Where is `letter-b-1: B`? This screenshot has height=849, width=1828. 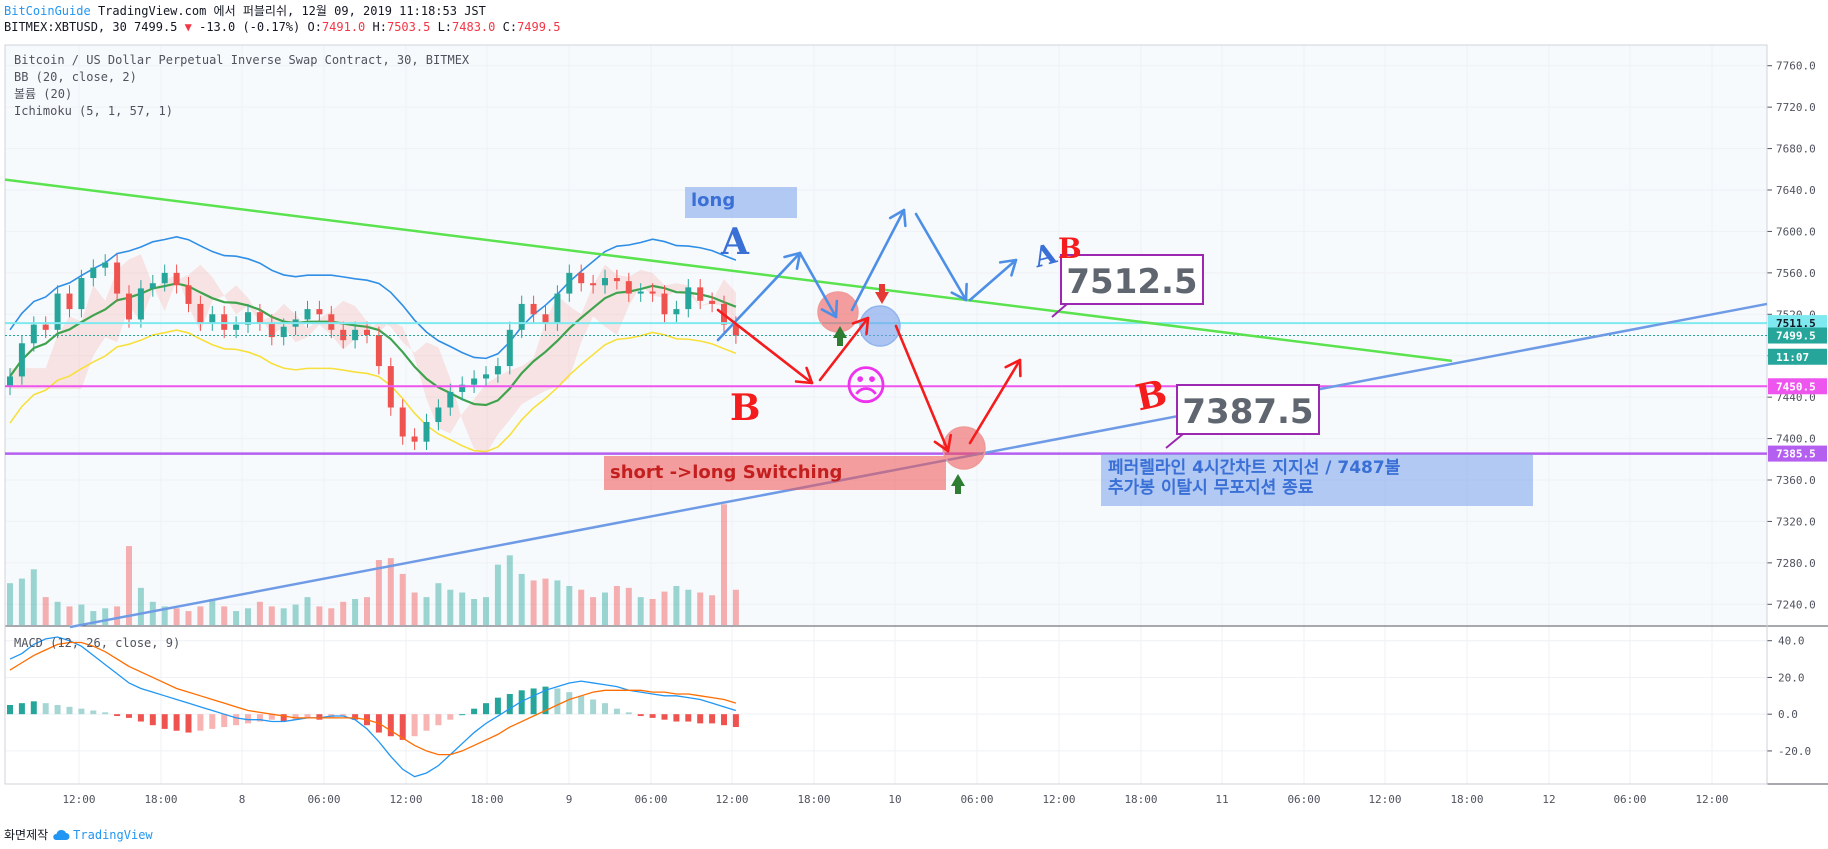 letter-b-1: B is located at coordinates (1070, 248).